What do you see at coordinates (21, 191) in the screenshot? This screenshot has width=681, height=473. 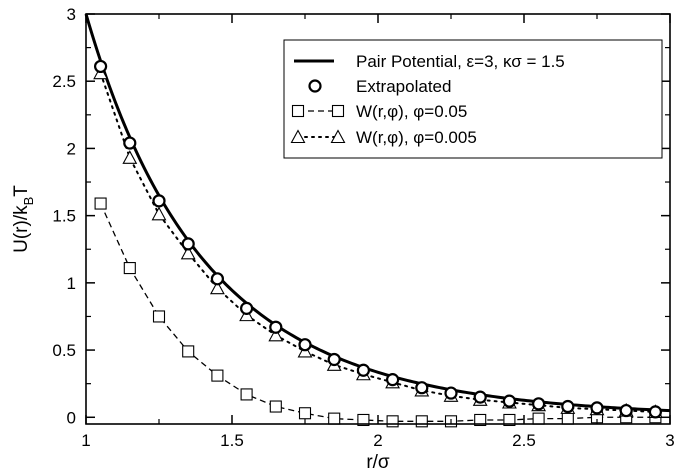 I see `y-axis-label-tail: T` at bounding box center [21, 191].